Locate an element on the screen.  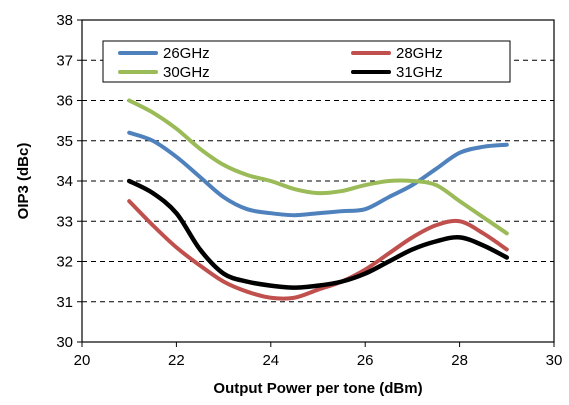
y-tick-label: 34 is located at coordinates (64, 181).